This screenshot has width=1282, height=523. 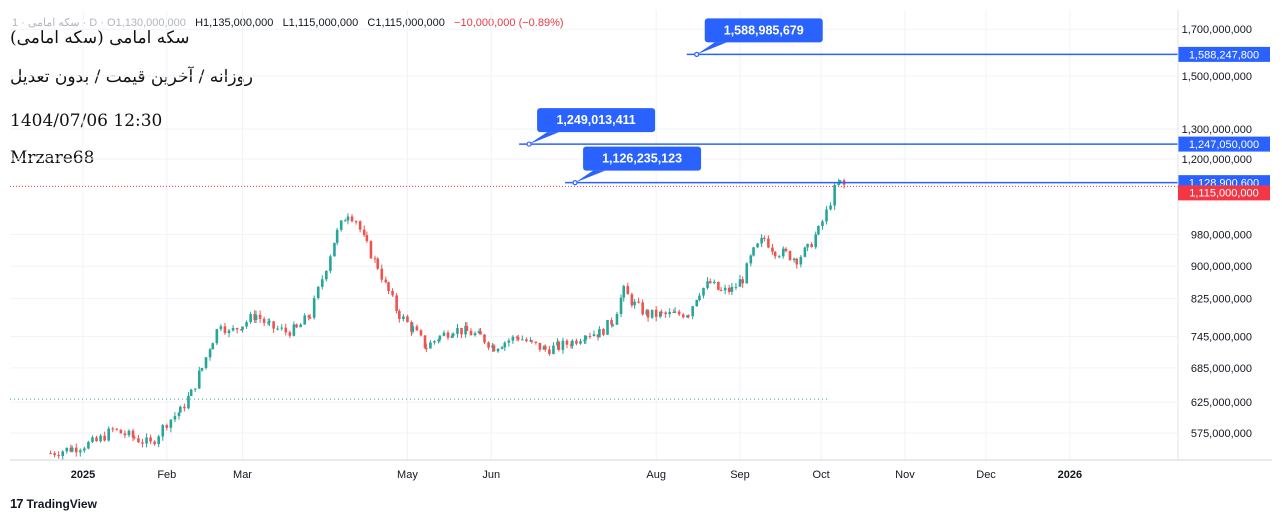 What do you see at coordinates (740, 475) in the screenshot?
I see `x-tick-label: Sep` at bounding box center [740, 475].